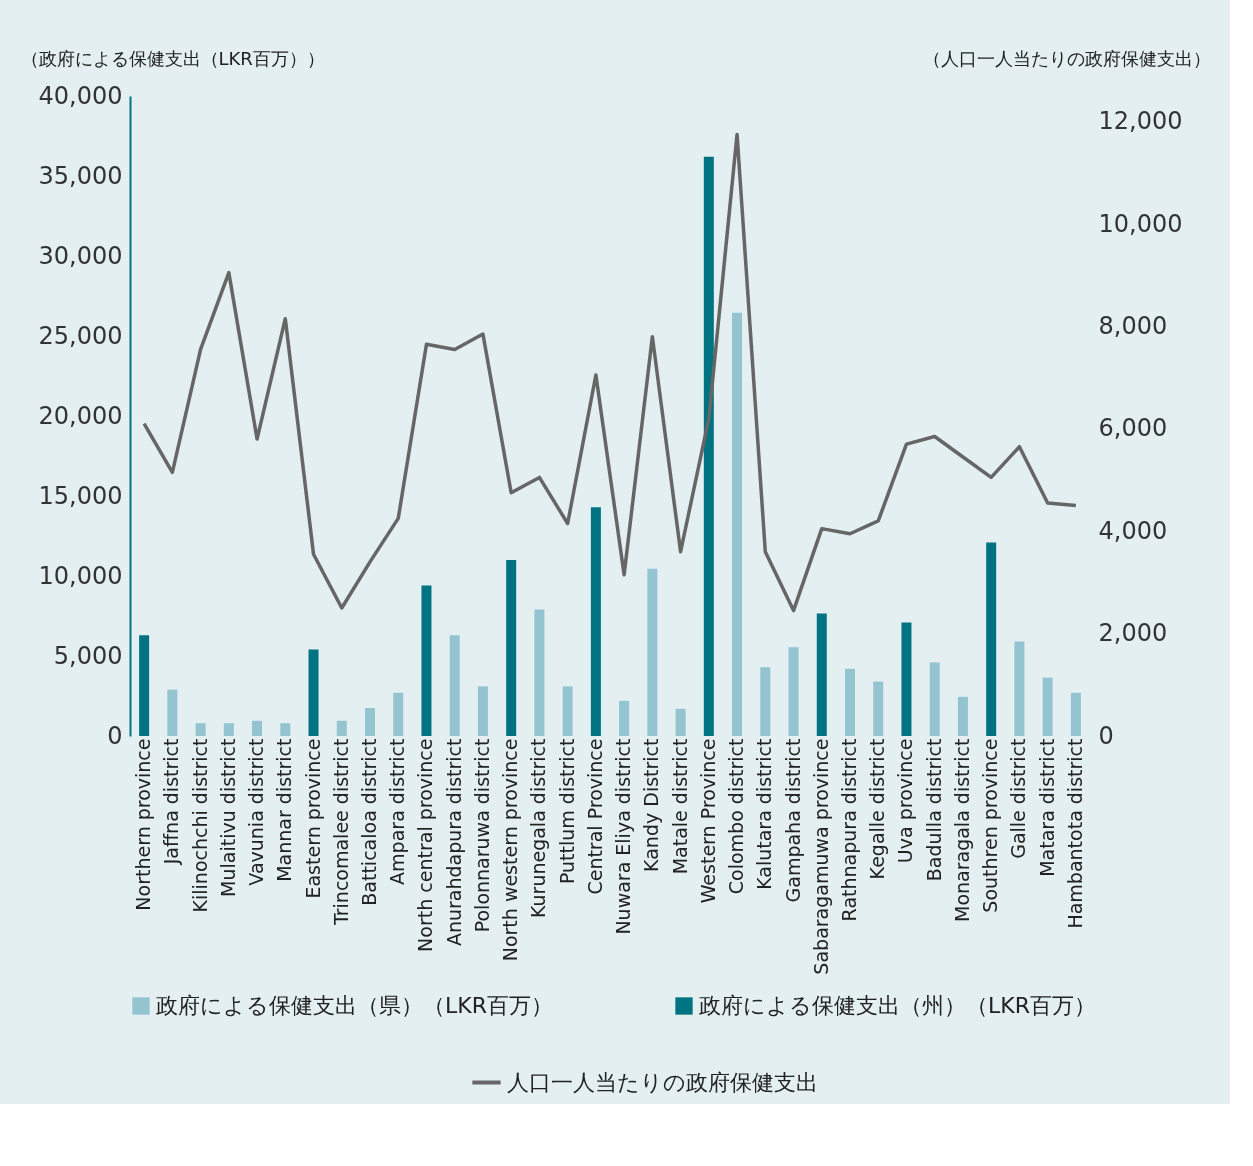 This screenshot has height=1166, width=1253. Describe the element at coordinates (312, 818) in the screenshot. I see `x-tick-label: Eastern province` at that location.